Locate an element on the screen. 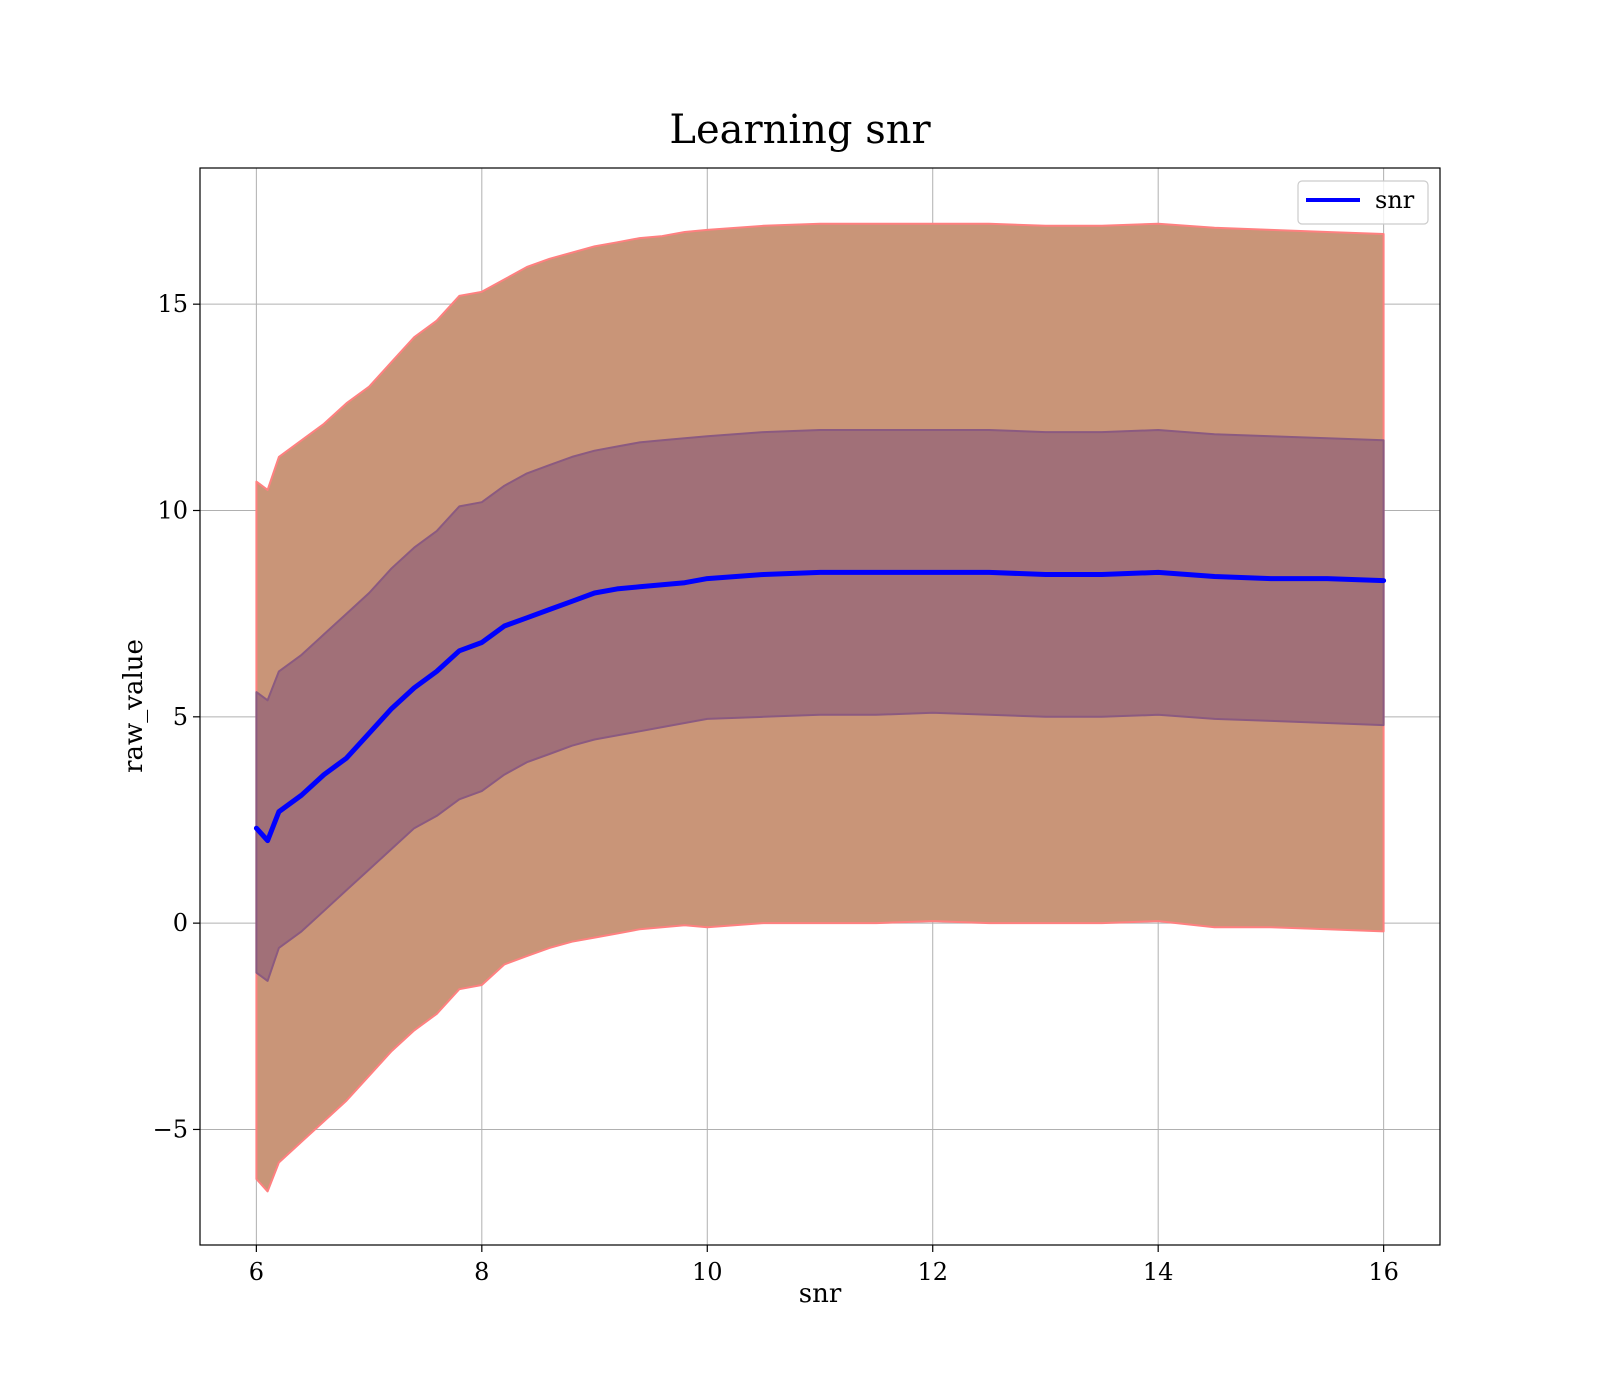 Image resolution: width=1600 pixels, height=1400 pixels. y-tick-label: 15 is located at coordinates (172, 304).